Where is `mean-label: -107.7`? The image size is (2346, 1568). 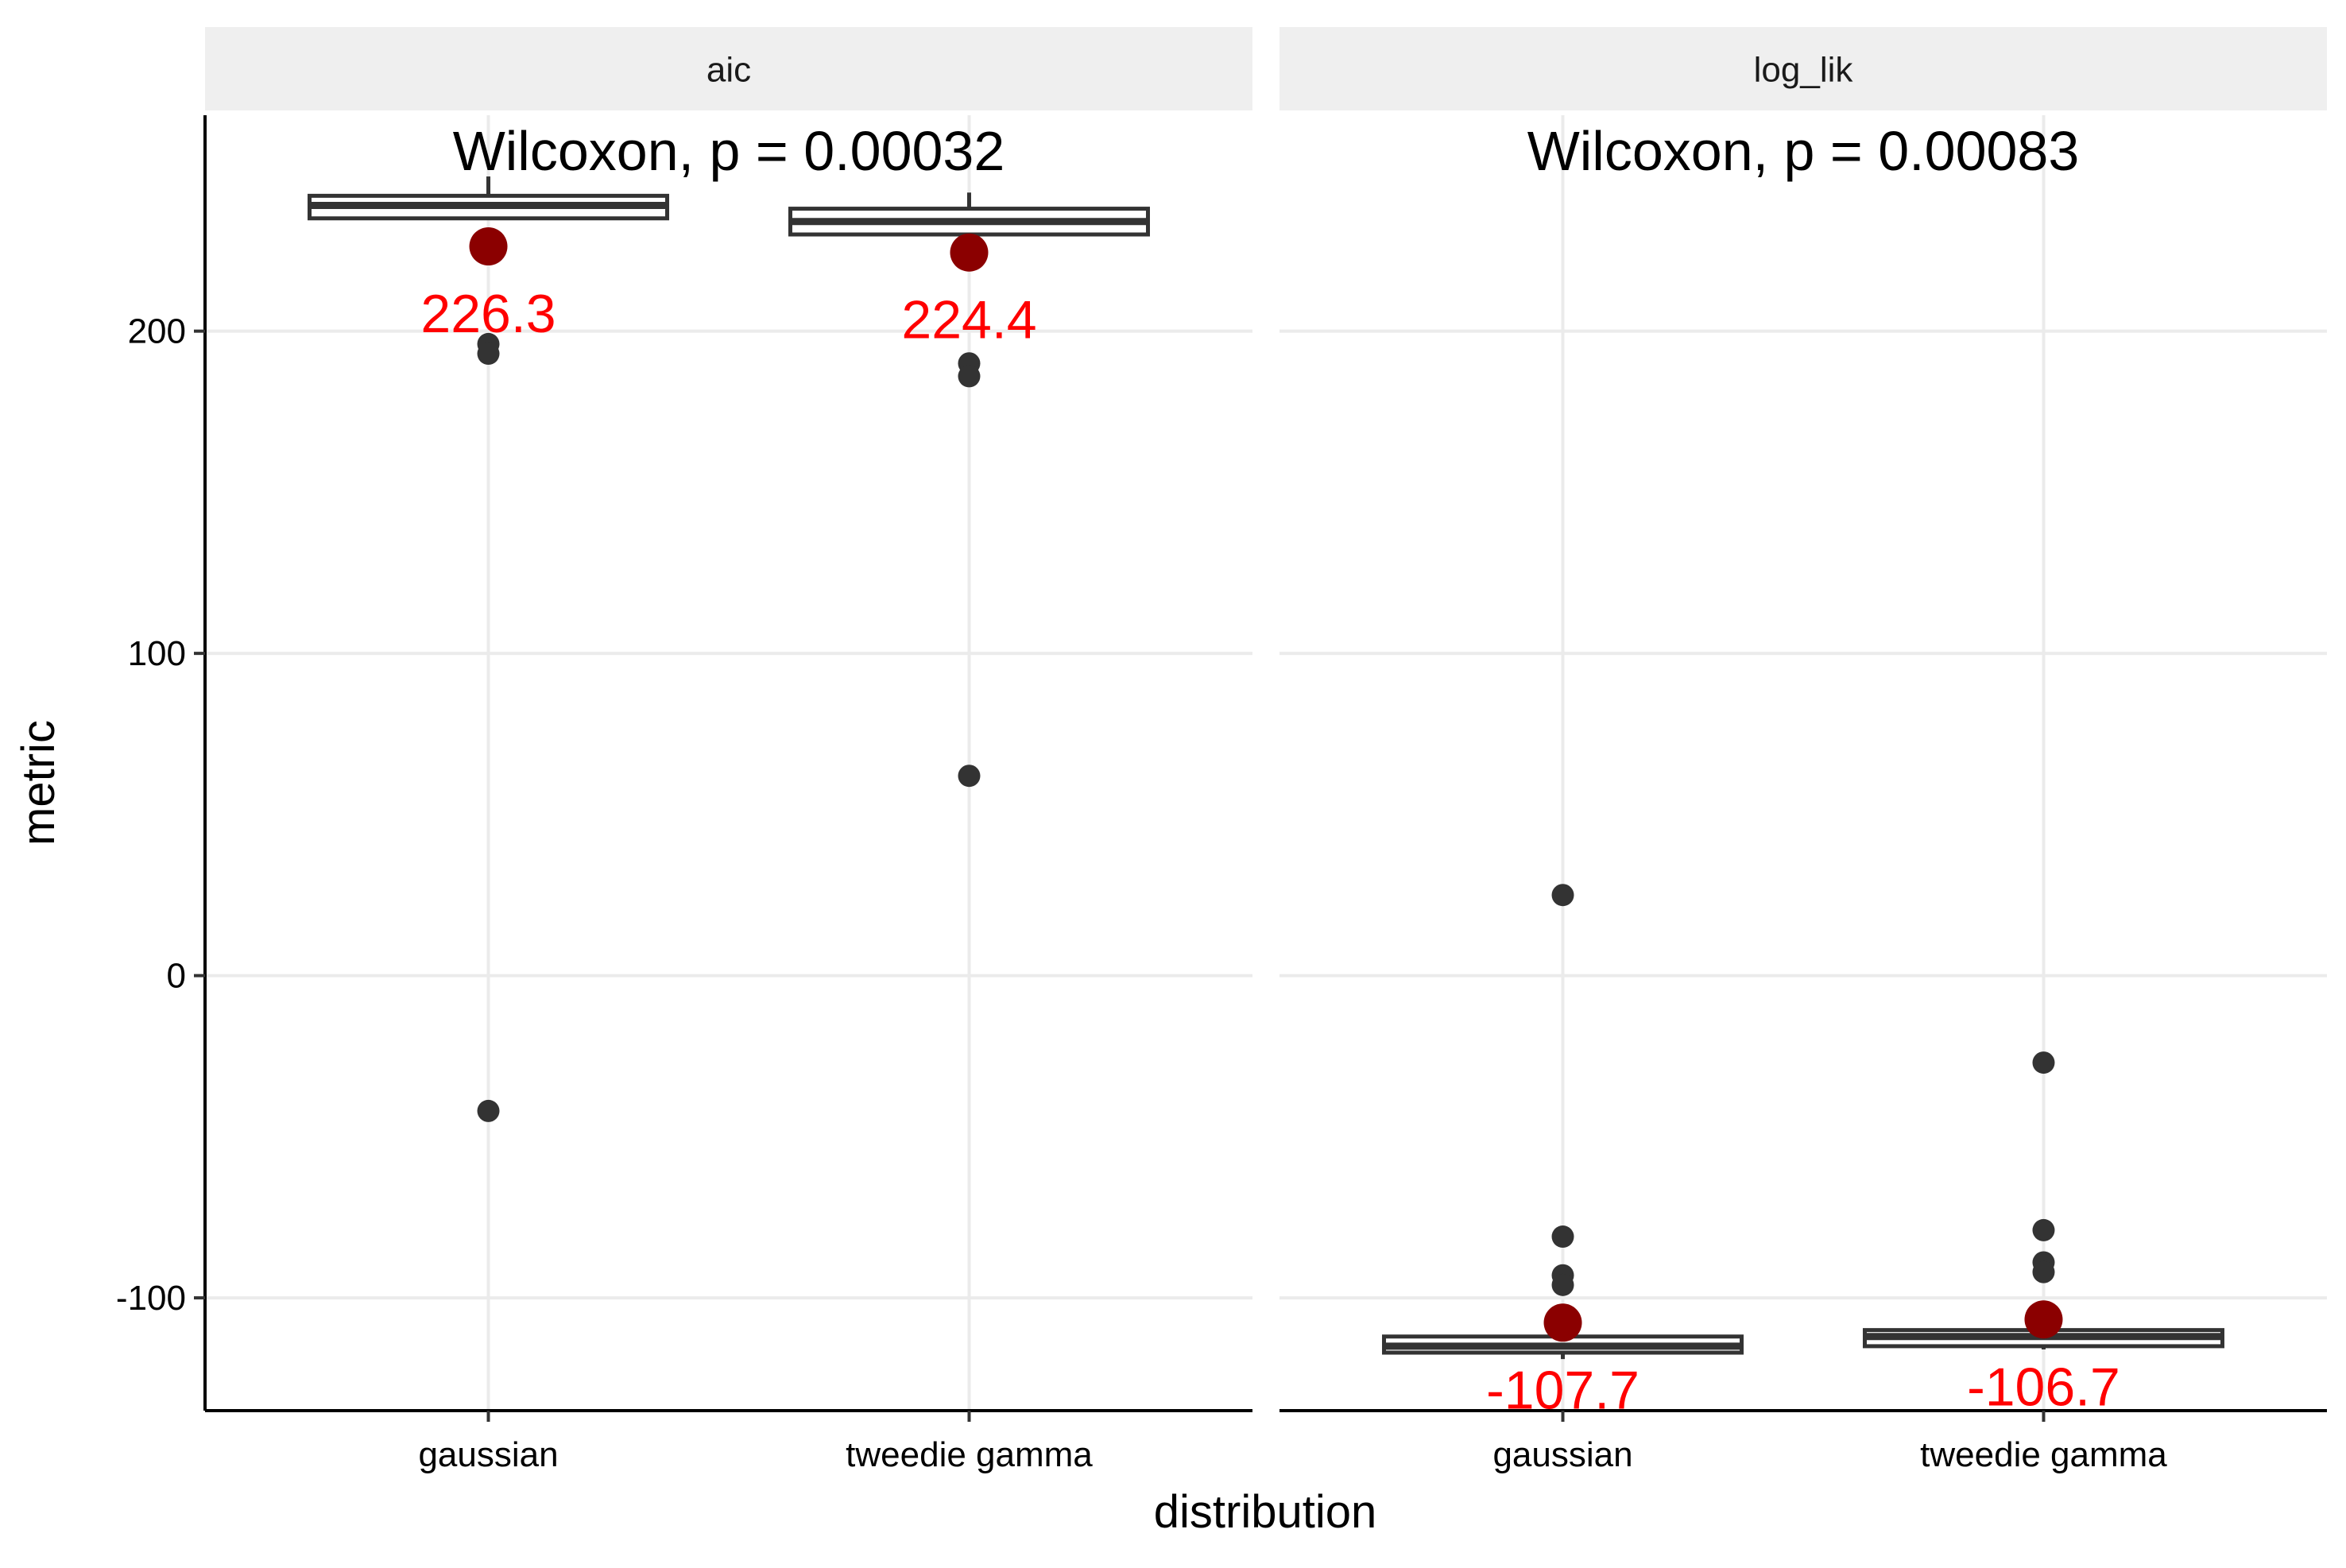 mean-label: -107.7 is located at coordinates (1562, 1390).